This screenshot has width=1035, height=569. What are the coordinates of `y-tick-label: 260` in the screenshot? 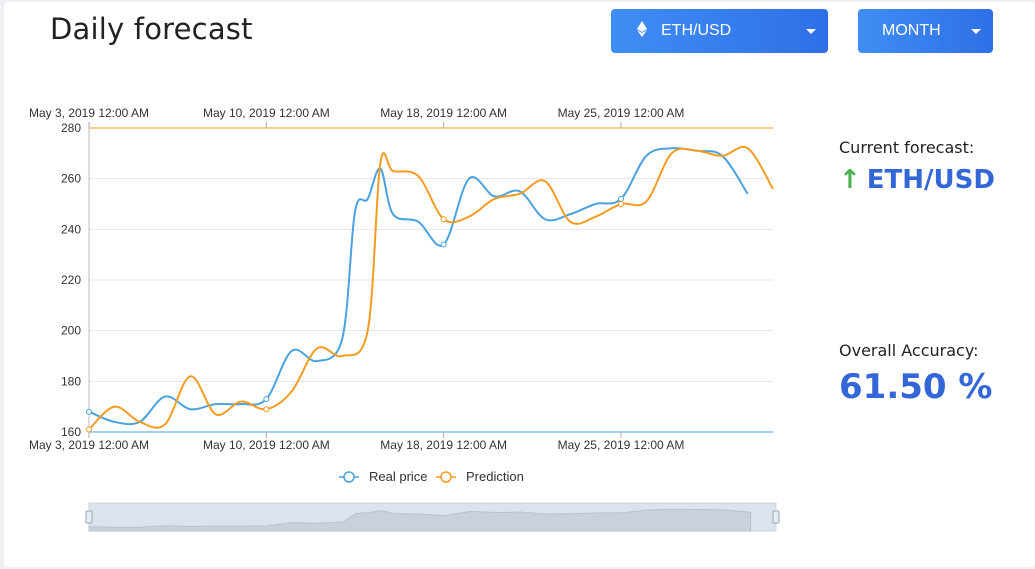 It's located at (71, 179).